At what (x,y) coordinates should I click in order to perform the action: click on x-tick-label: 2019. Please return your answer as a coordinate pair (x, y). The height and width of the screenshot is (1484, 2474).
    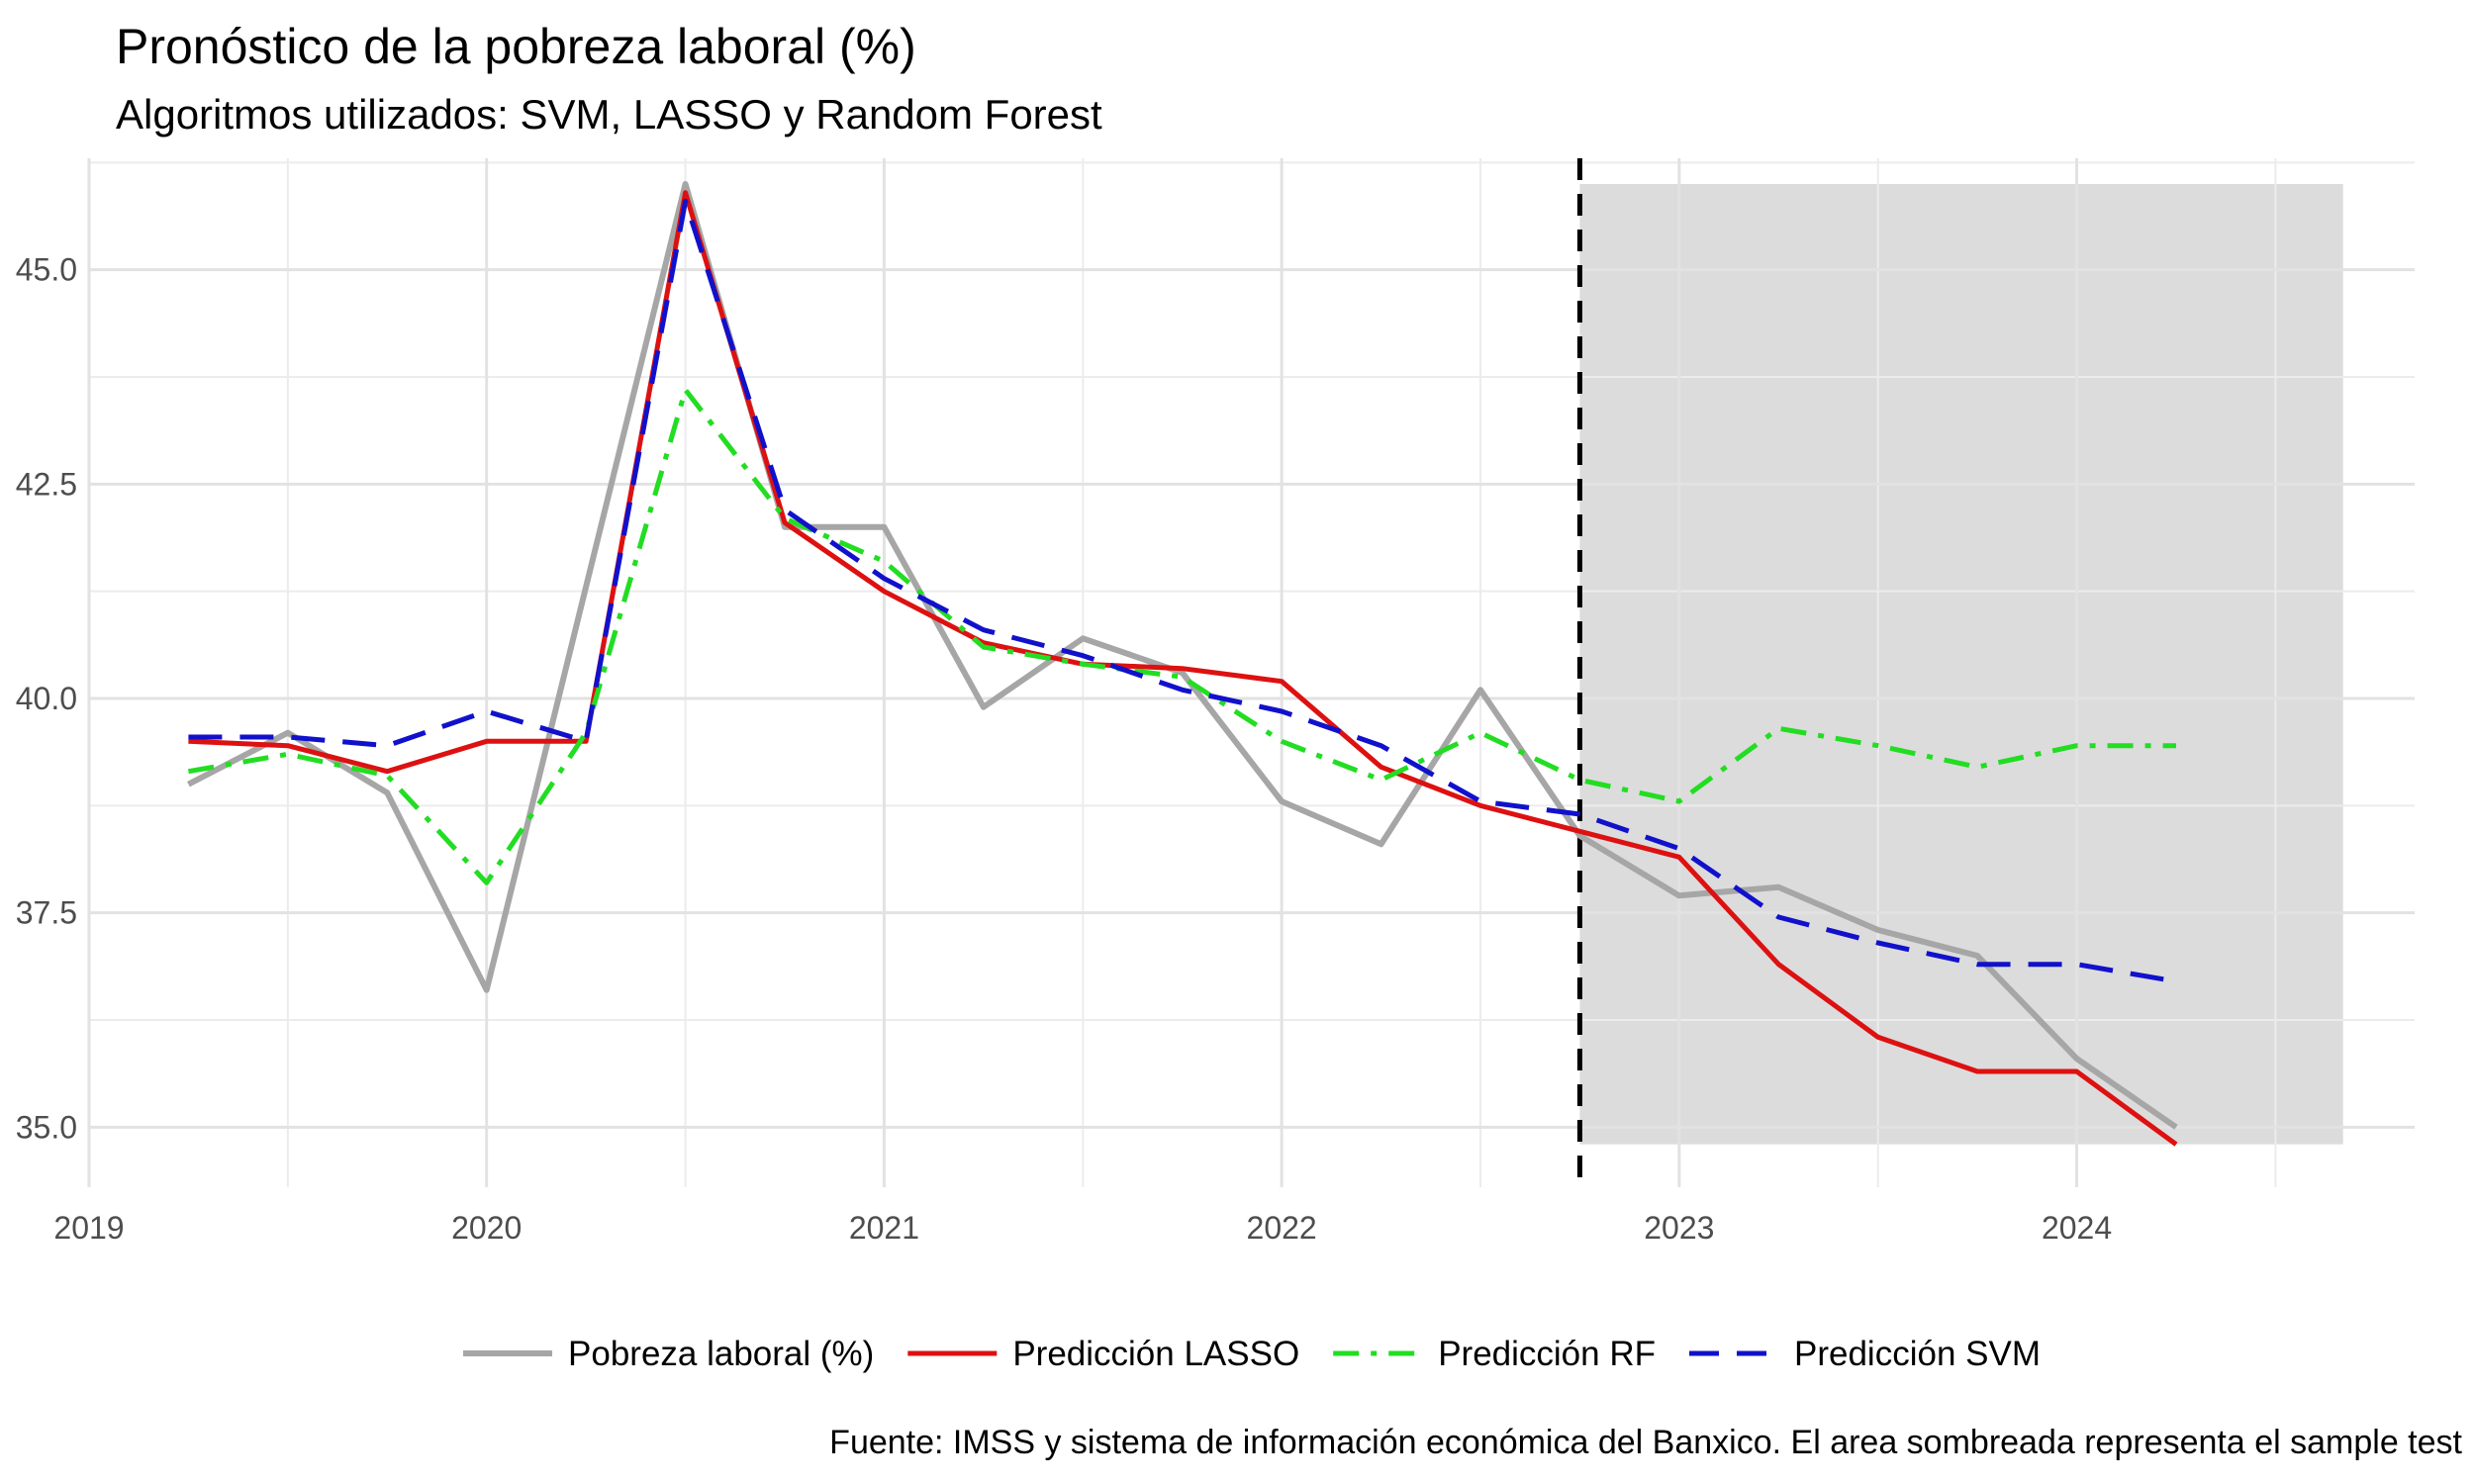
    Looking at the image, I should click on (88, 1228).